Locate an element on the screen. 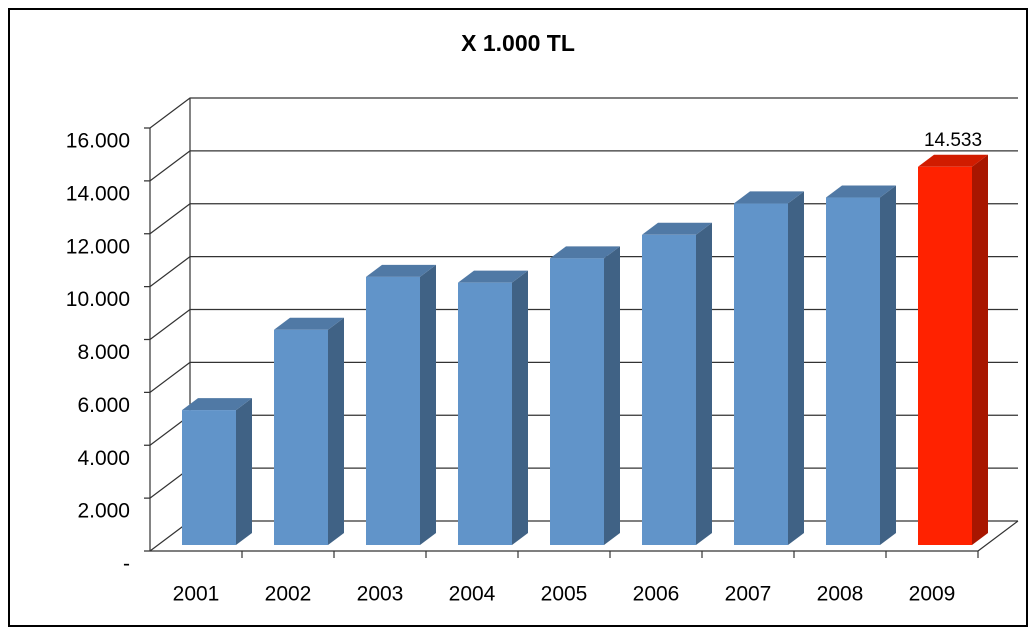 This screenshot has height=635, width=1036. y-tick-label: - is located at coordinates (126, 564).